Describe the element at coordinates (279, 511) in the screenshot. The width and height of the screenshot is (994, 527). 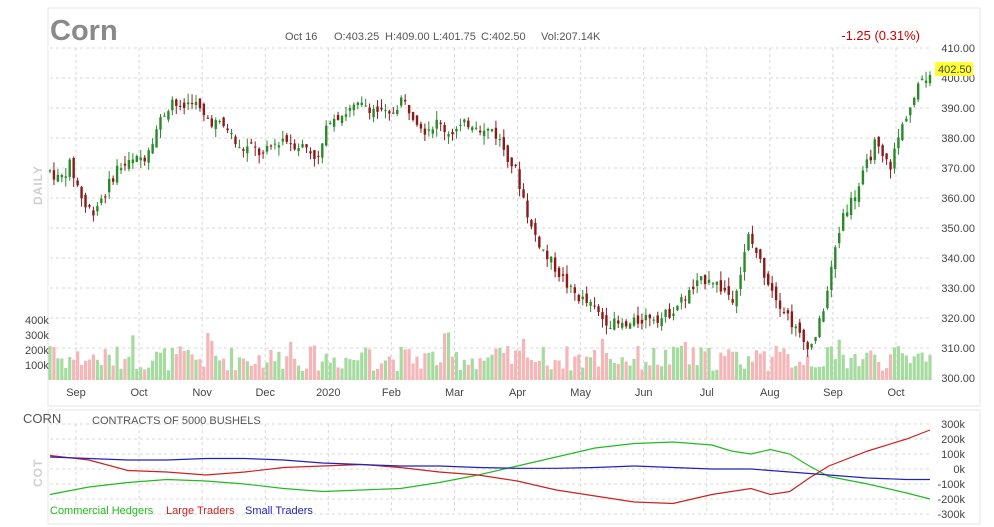
I see `legend-small: Small Traders` at that location.